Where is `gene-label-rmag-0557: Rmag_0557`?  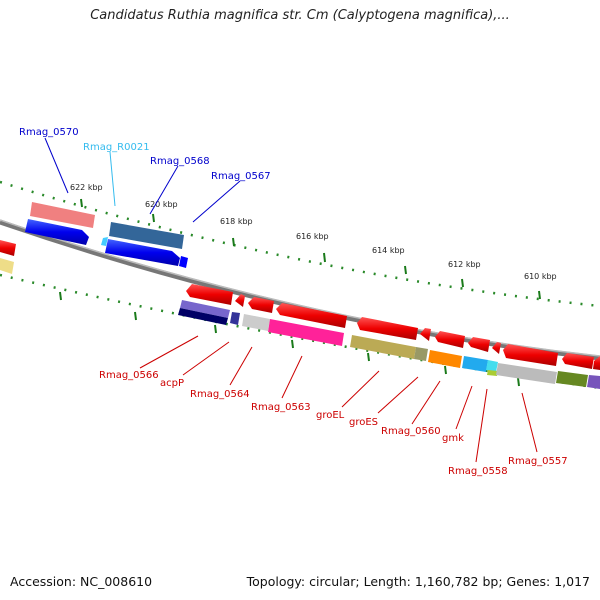
gene-label-rmag-0557: Rmag_0557 is located at coordinates (538, 461).